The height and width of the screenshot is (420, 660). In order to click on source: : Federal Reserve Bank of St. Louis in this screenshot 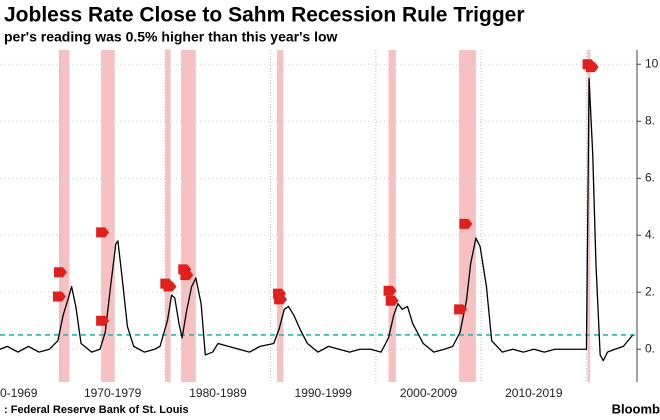, I will do `click(96, 410)`.